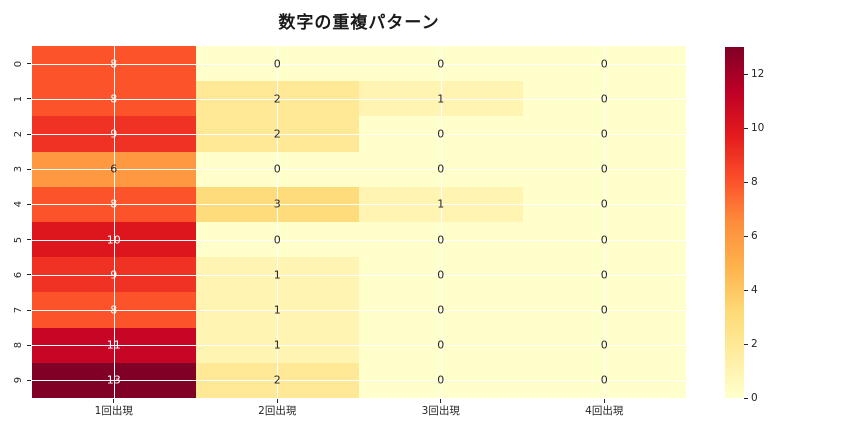  Describe the element at coordinates (18, 239) in the screenshot. I see `y-tick-label: 5` at that location.